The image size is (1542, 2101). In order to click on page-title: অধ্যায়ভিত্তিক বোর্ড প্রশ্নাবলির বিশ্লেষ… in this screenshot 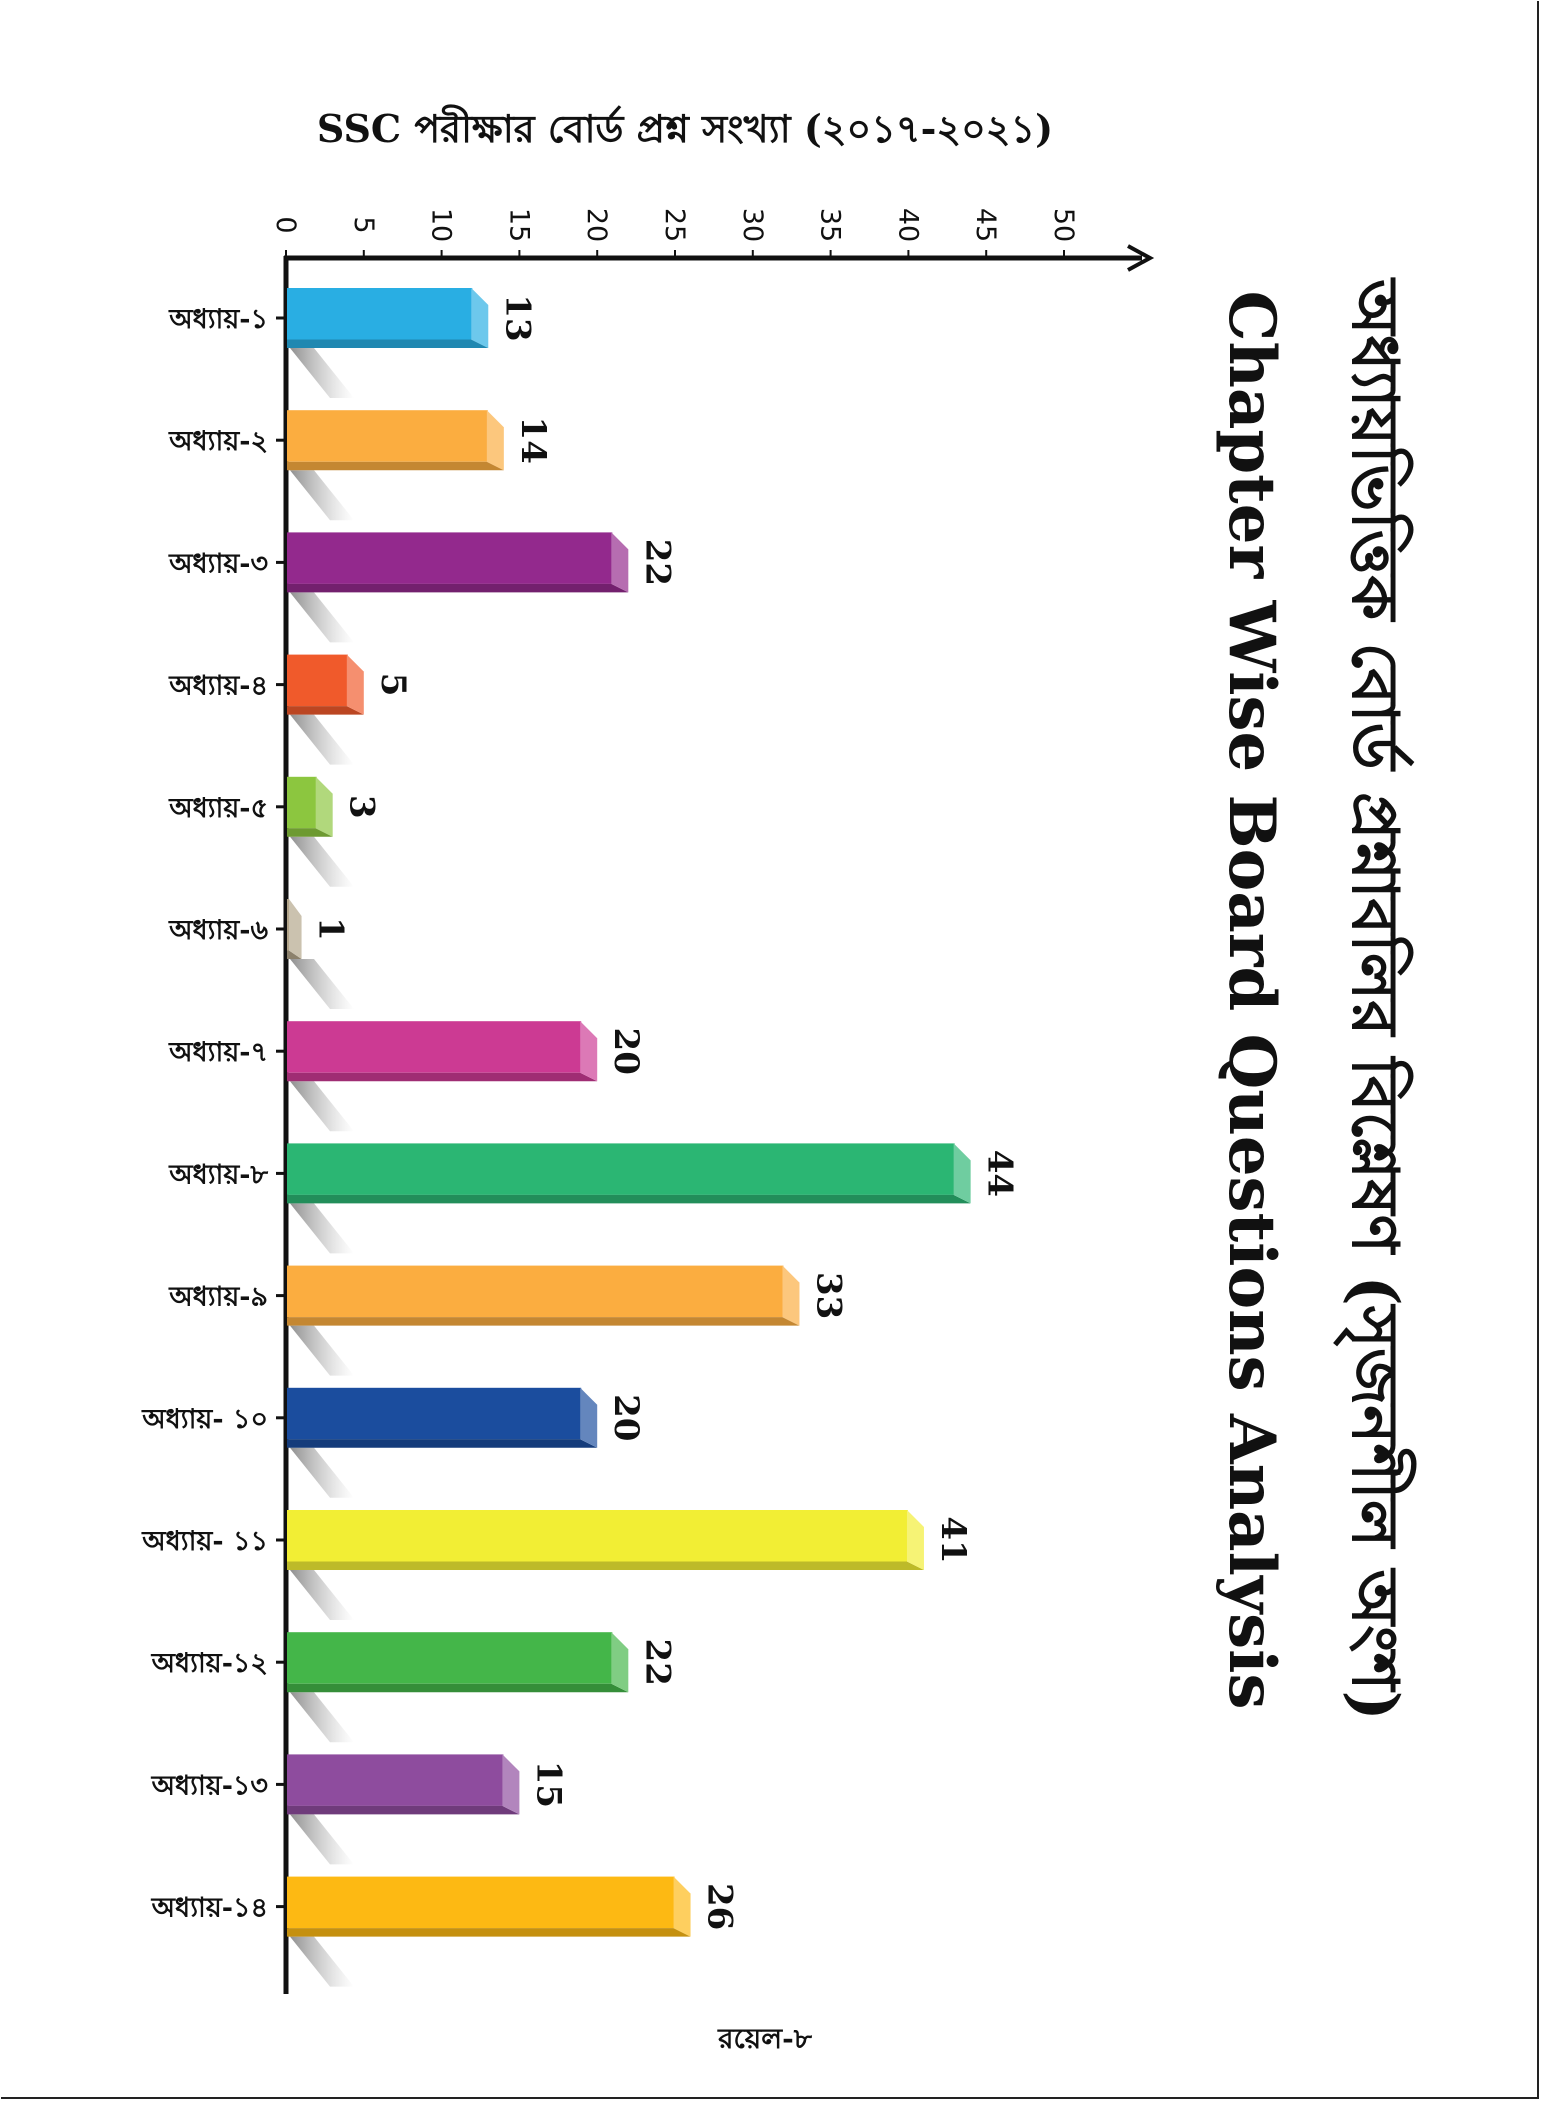, I will do `click(1374, 998)`.